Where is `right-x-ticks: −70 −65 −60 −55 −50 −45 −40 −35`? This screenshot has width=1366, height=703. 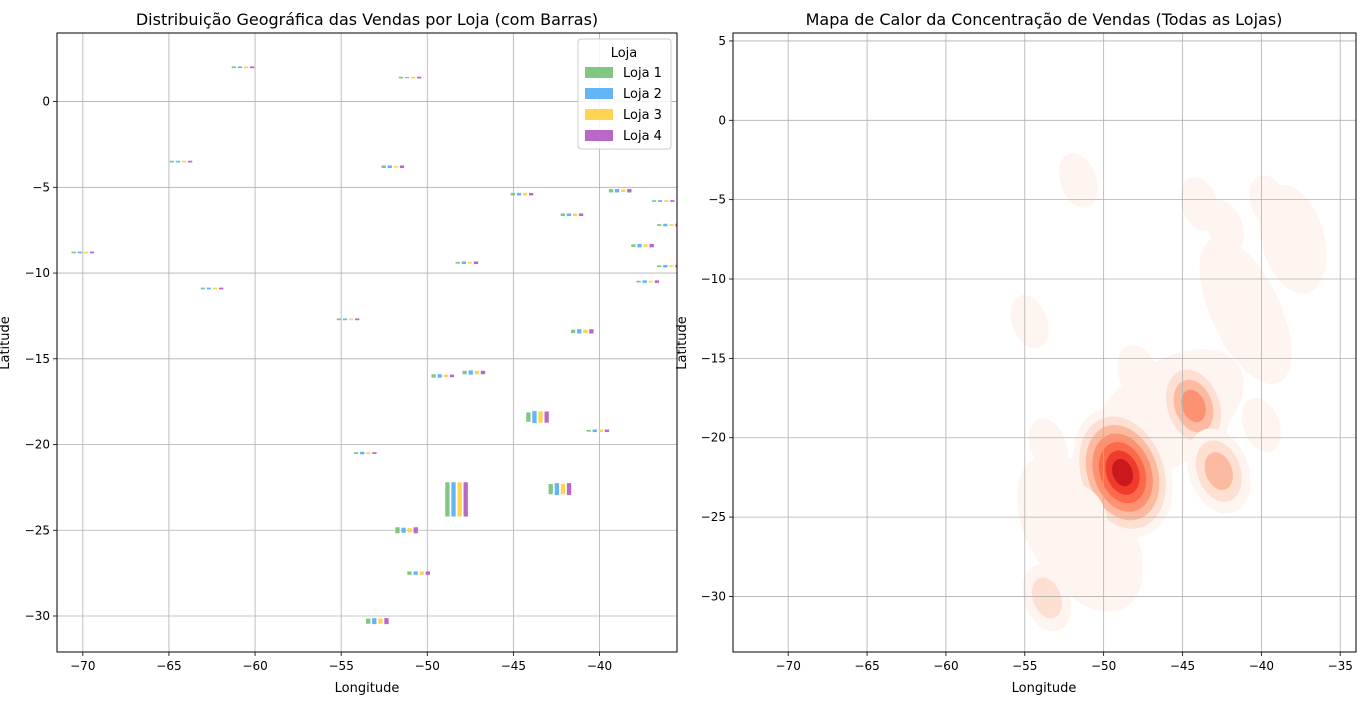
right-x-ticks: −70 −65 −60 −55 −50 −45 −40 −35 is located at coordinates (1064, 662).